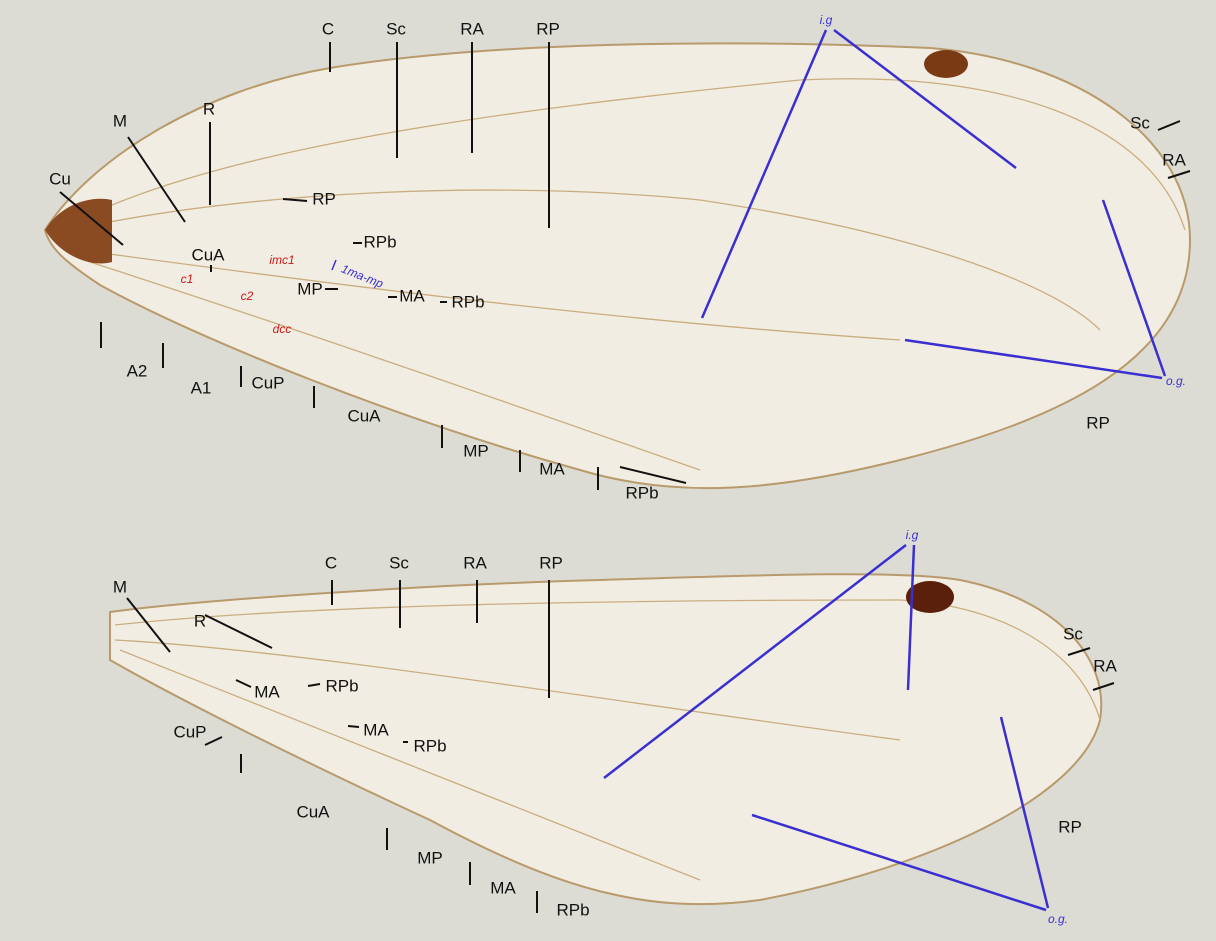 This screenshot has height=941, width=1216. Describe the element at coordinates (247, 296) in the screenshot. I see `label: c2` at that location.